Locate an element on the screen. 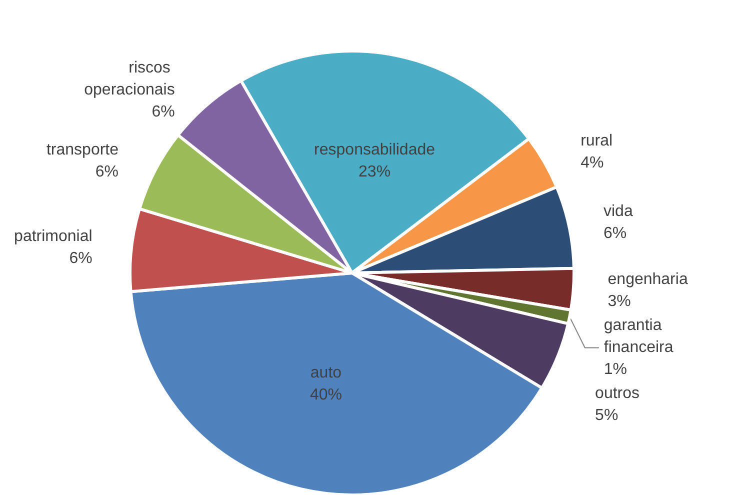 This screenshot has width=756, height=495. data-label: 3% is located at coordinates (619, 301).